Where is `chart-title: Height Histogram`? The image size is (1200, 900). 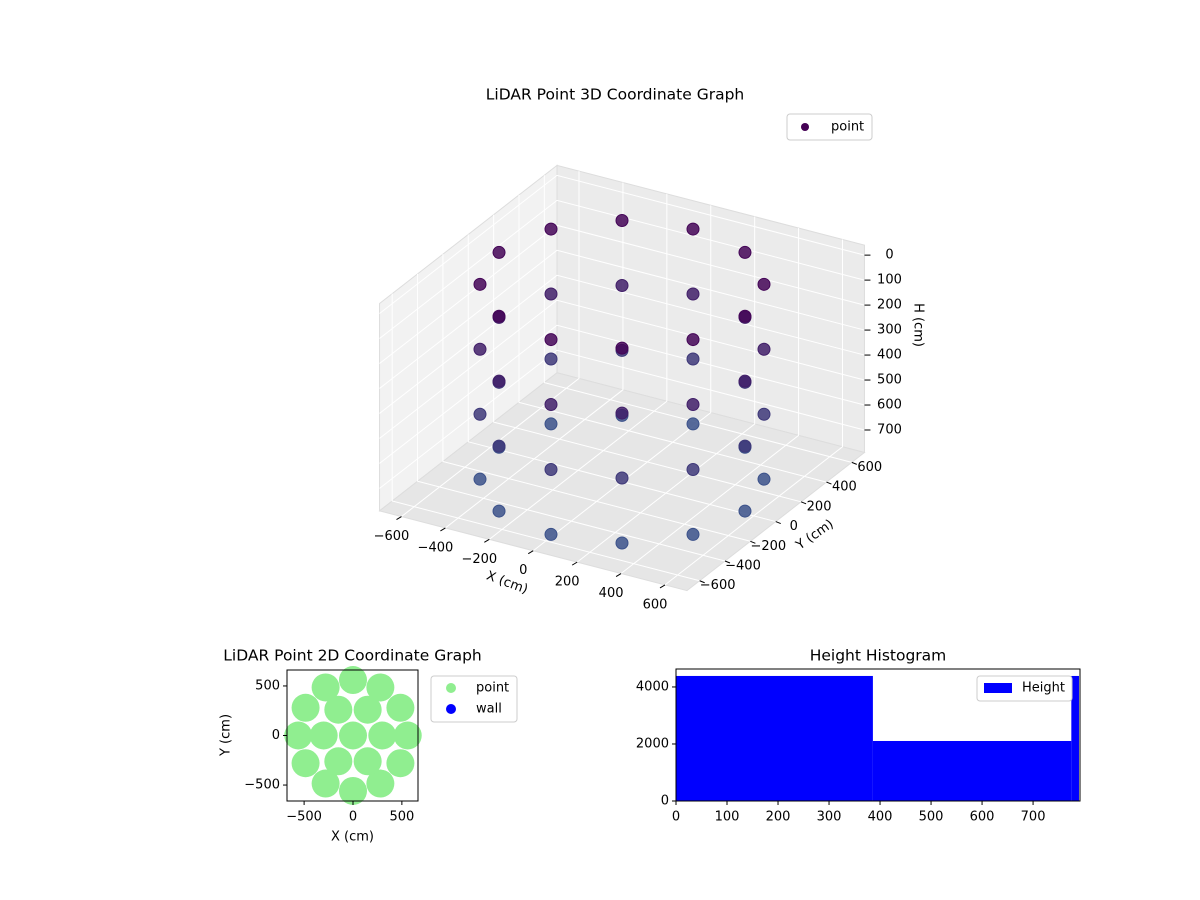
chart-title: Height Histogram is located at coordinates (878, 656).